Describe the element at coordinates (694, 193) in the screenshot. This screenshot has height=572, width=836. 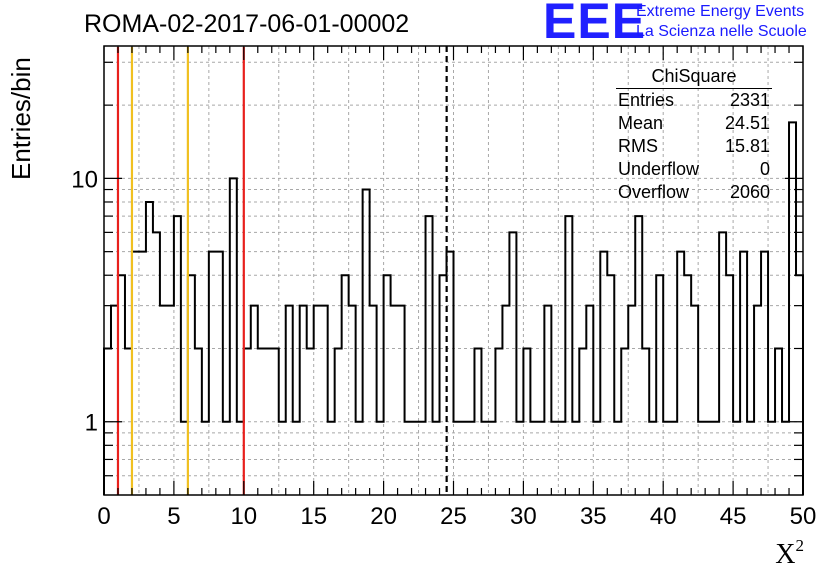
I see `stats-row-overflow: Overflow 2060` at that location.